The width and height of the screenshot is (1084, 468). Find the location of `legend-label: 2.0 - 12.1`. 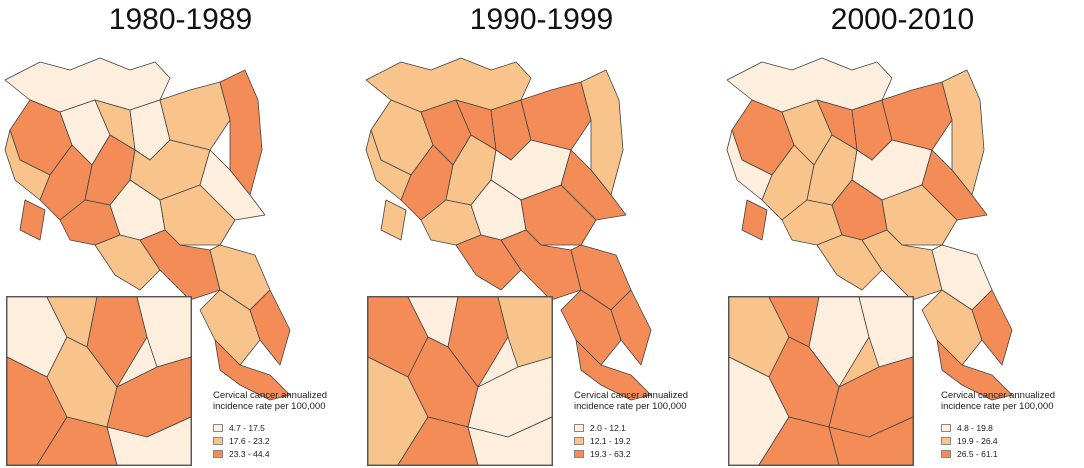

legend-label: 2.0 - 12.1 is located at coordinates (608, 427).